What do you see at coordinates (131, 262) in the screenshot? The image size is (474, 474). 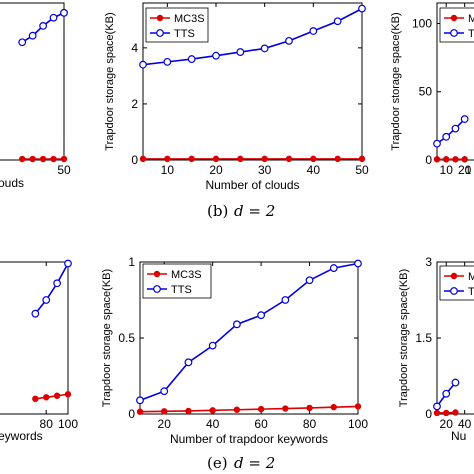 I see `y-tick-label: 1` at bounding box center [131, 262].